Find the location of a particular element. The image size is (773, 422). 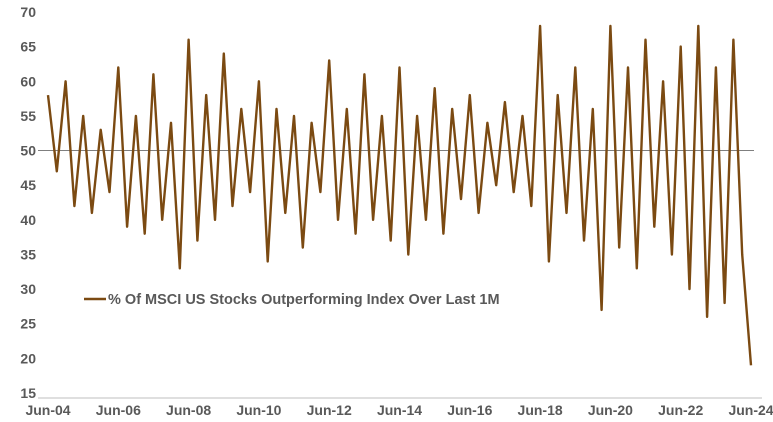

x-tick-label: Jun-08 is located at coordinates (188, 410).